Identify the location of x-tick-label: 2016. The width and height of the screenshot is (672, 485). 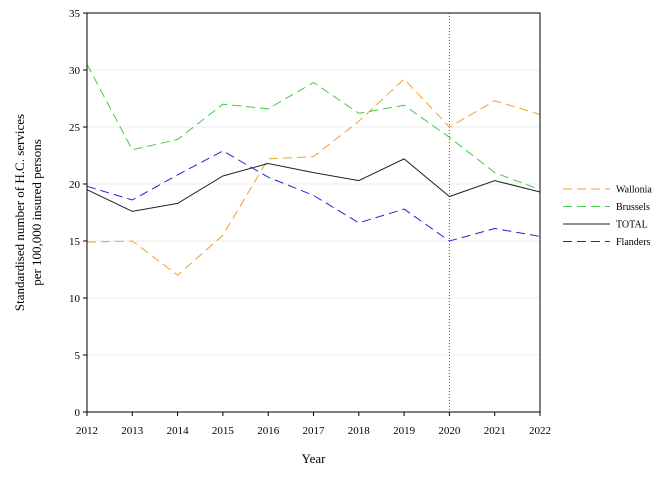
(268, 431).